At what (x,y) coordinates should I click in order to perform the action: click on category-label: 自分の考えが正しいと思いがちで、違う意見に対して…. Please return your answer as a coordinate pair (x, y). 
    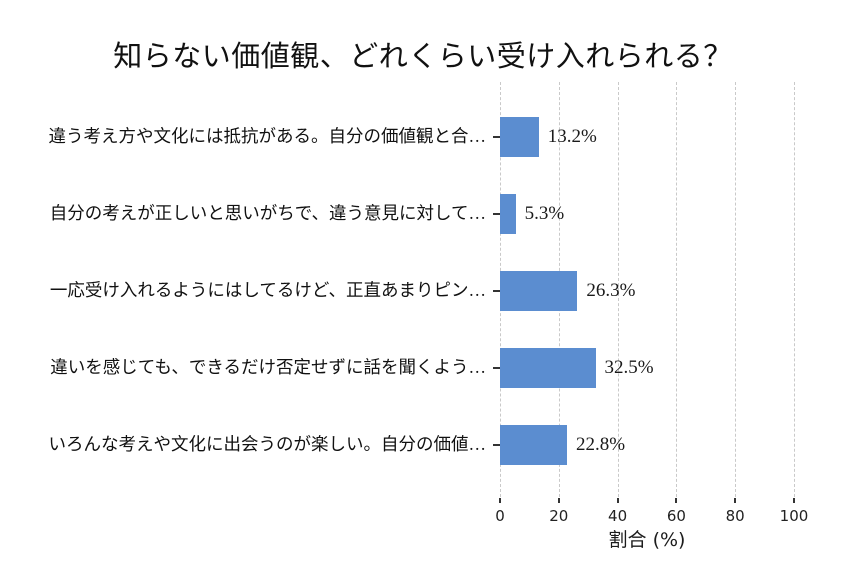
    Looking at the image, I should click on (267, 213).